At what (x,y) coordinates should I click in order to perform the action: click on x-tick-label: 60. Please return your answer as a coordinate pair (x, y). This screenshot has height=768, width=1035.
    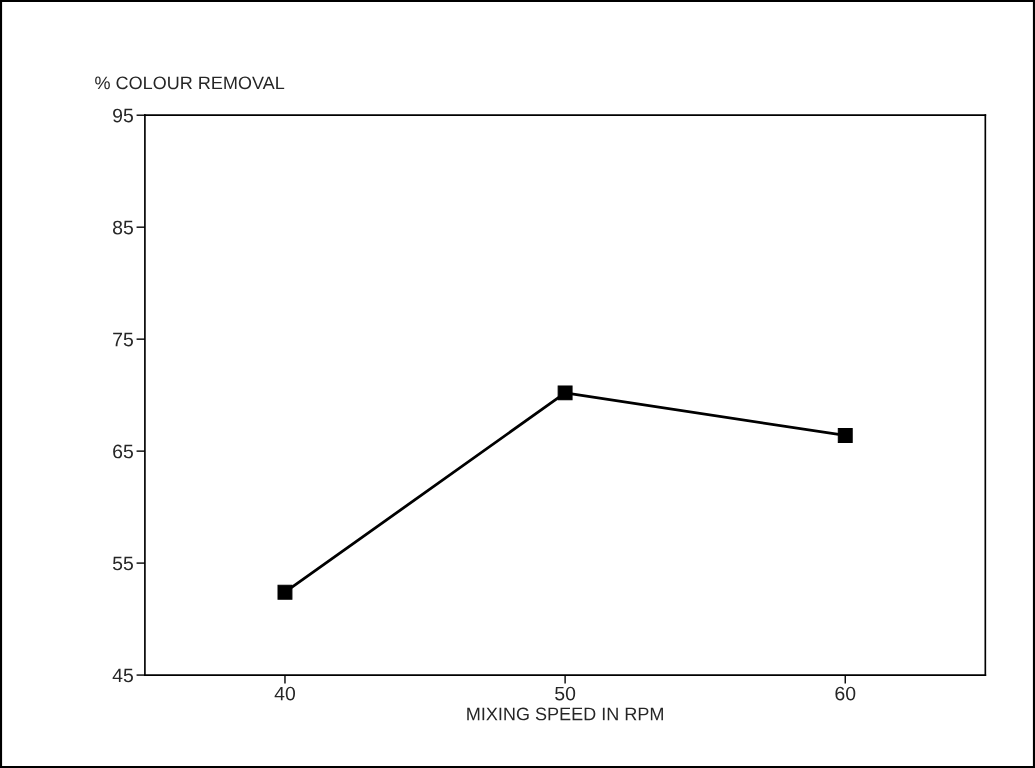
    Looking at the image, I should click on (845, 693).